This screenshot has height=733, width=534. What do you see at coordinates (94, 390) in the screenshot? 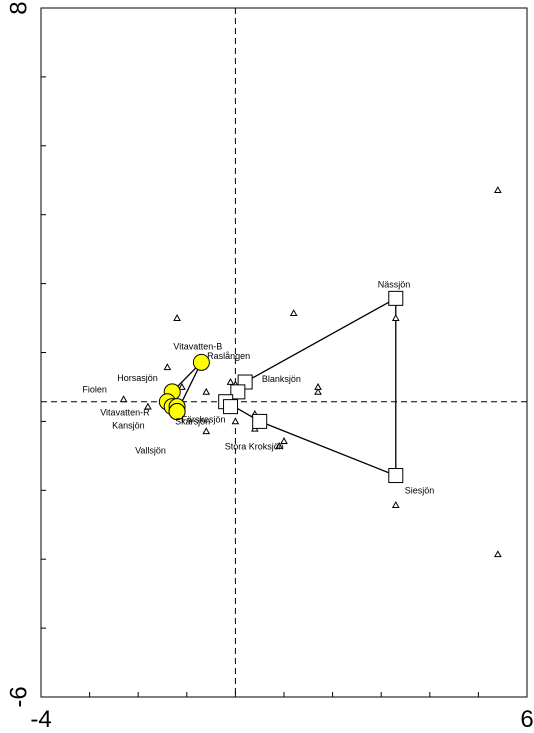
I see `site-label: Fiolen` at bounding box center [94, 390].